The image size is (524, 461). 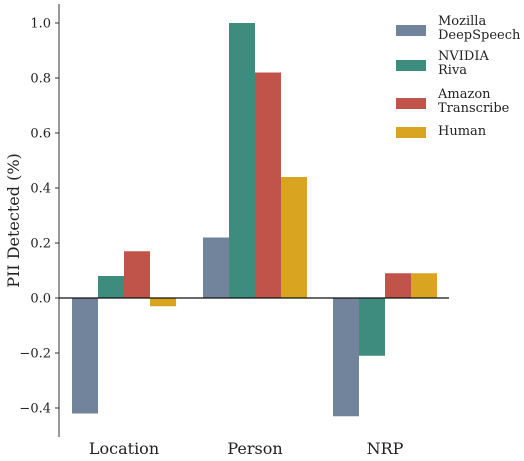 What do you see at coordinates (463, 63) in the screenshot?
I see `legend-label: NVIDIA Riva` at bounding box center [463, 63].